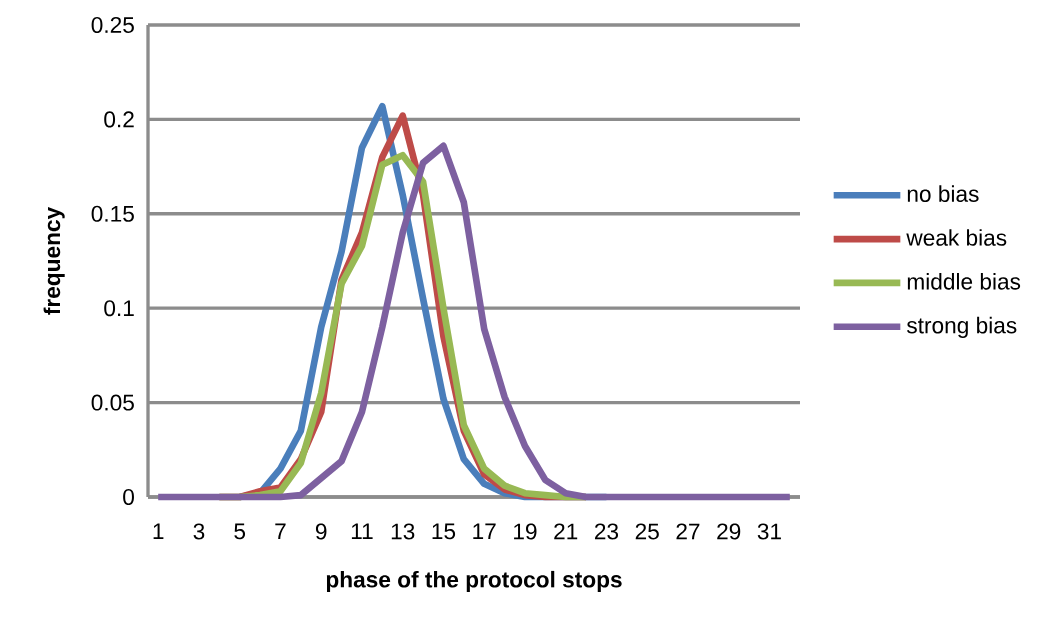 The image size is (1064, 631). What do you see at coordinates (566, 531) in the screenshot?
I see `x-tick-label: 21` at bounding box center [566, 531].